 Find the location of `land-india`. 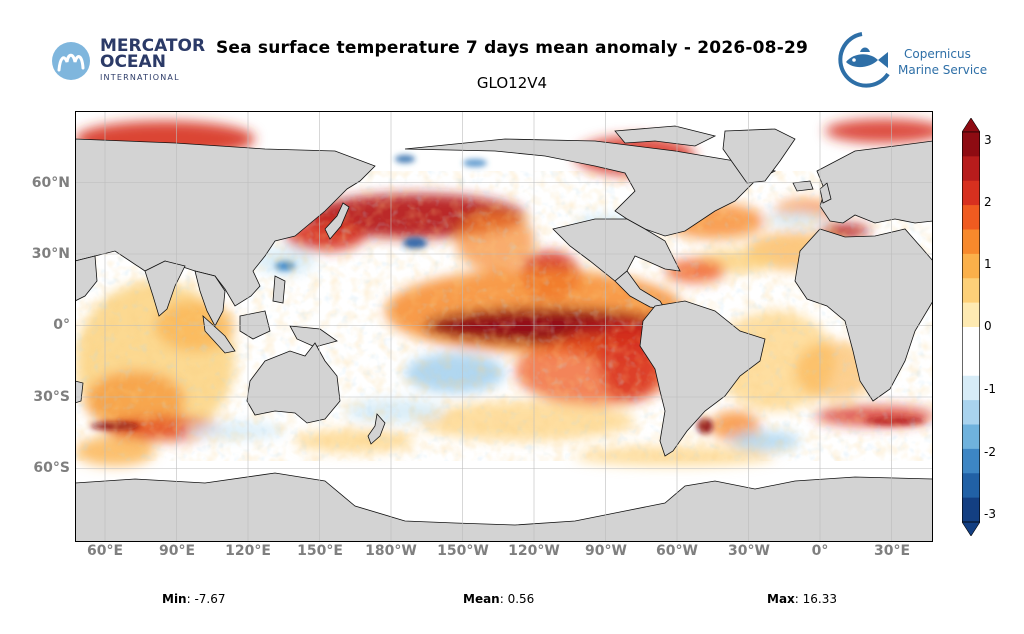

land-india is located at coordinates (165, 288).